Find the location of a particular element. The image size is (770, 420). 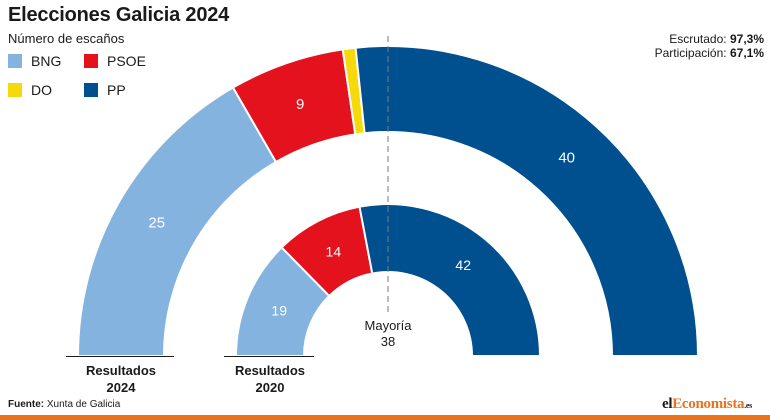

legend-swatch-do is located at coordinates (15, 90).